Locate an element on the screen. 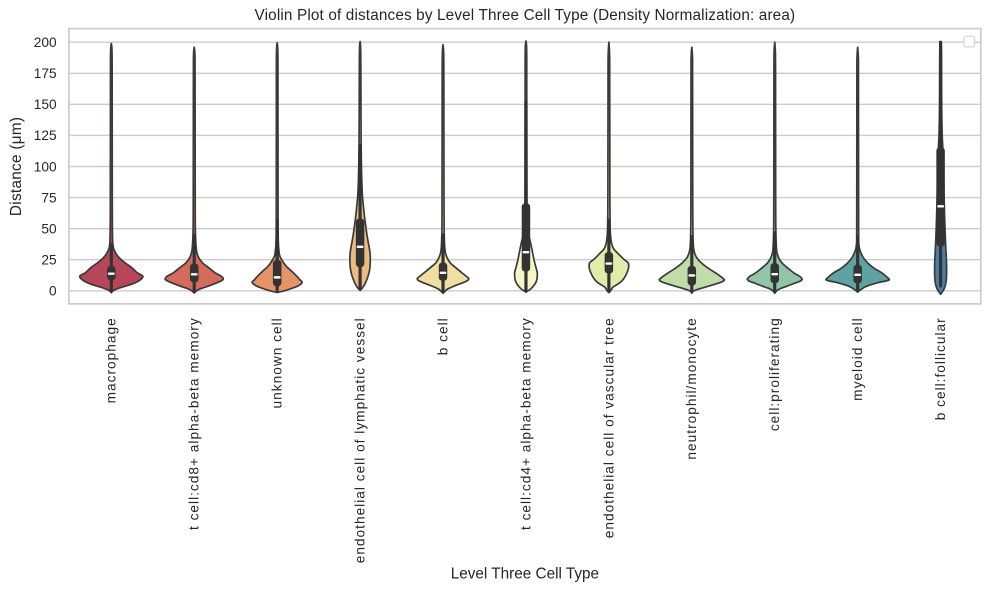 The image size is (991, 596). svg-text: b cell is located at coordinates (442, 336).